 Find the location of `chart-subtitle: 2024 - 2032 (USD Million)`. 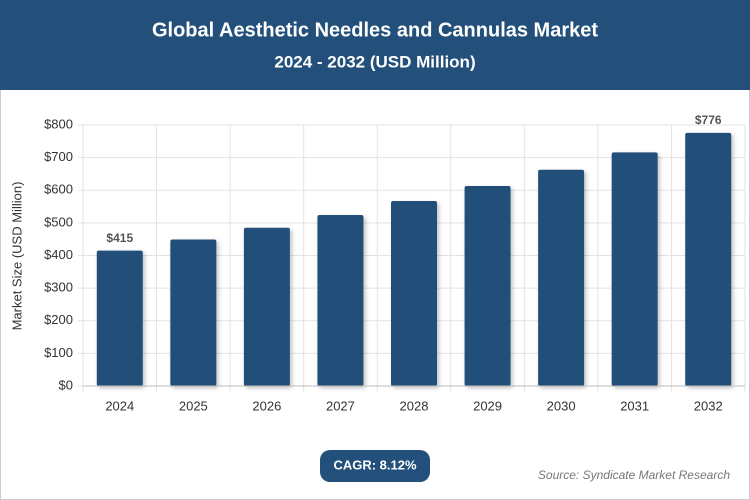

chart-subtitle: 2024 - 2032 (USD Million) is located at coordinates (374, 61).